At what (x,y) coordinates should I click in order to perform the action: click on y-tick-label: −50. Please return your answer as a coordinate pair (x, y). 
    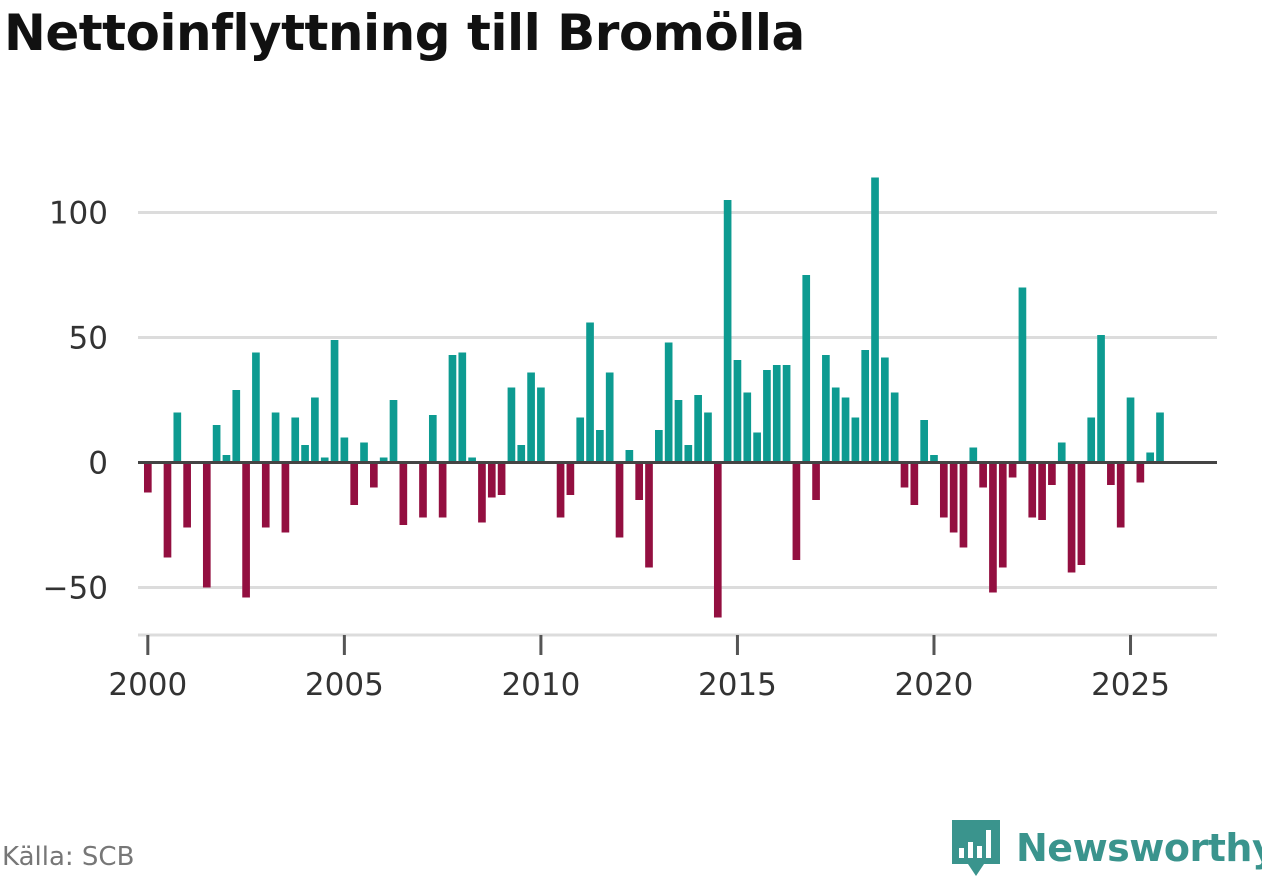
    Looking at the image, I should click on (75, 589).